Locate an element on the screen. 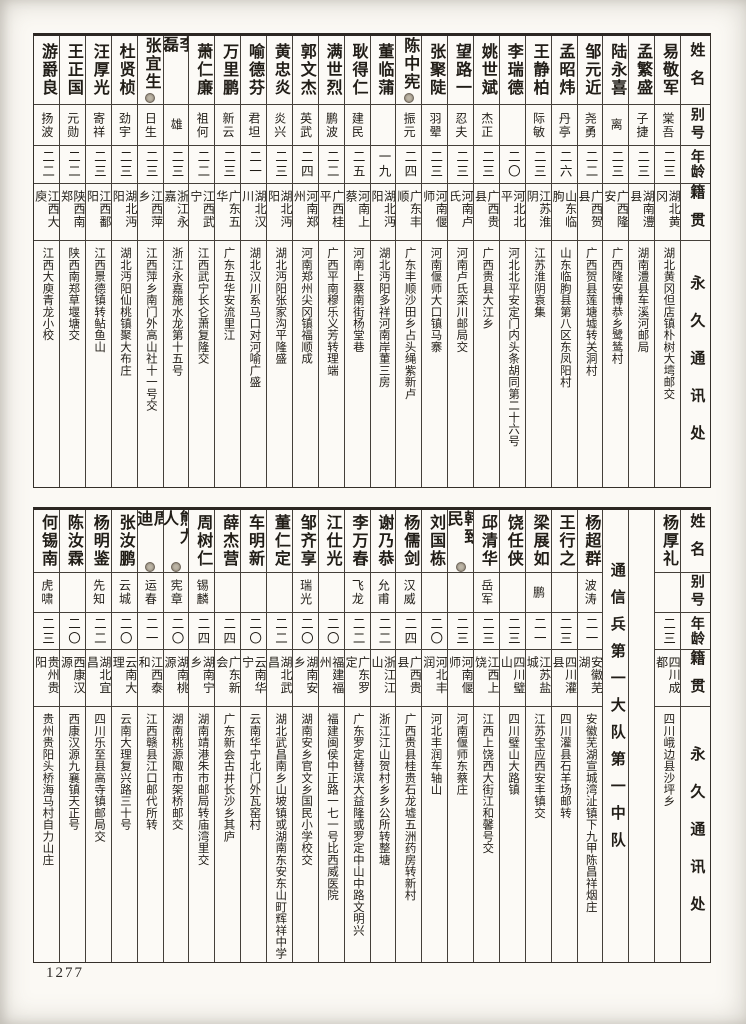 The height and width of the screenshot is (1024, 746). name-cell: 满世烈 is located at coordinates (331, 70).